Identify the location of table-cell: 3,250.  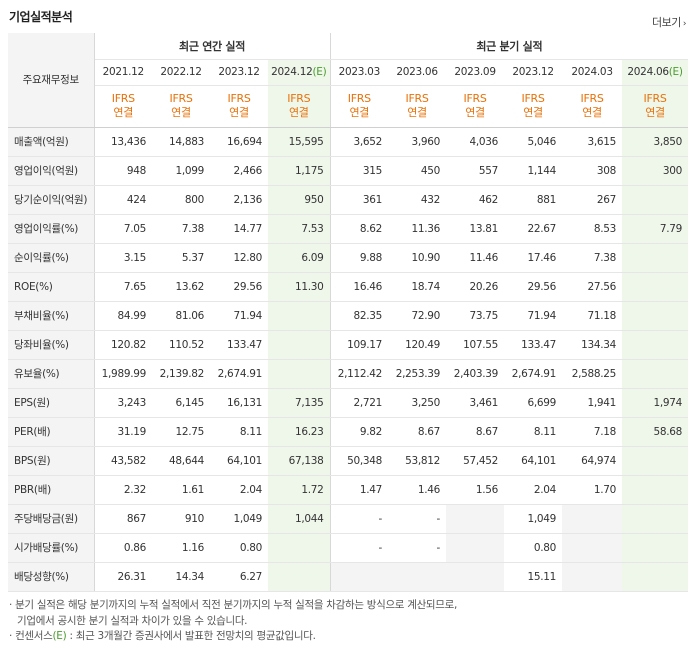
(417, 402).